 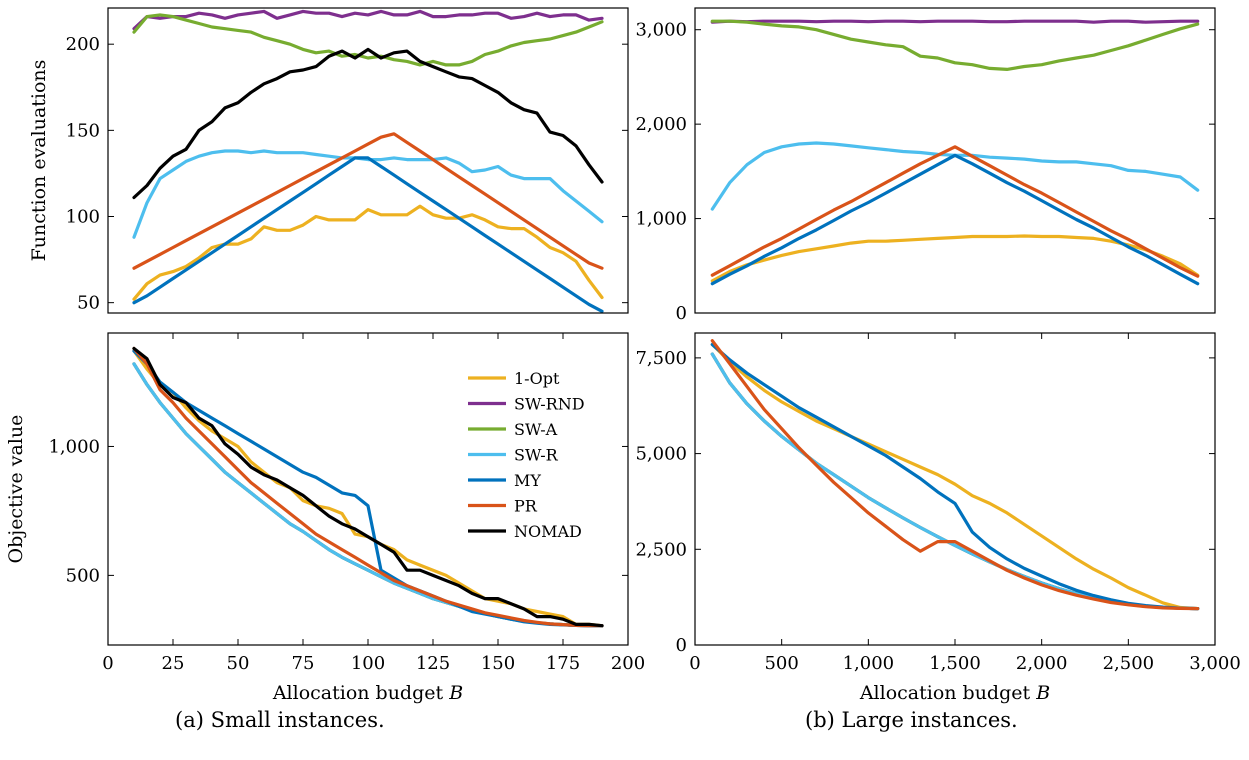 What do you see at coordinates (955, 219) in the screenshot?
I see `large-evals-series-my` at bounding box center [955, 219].